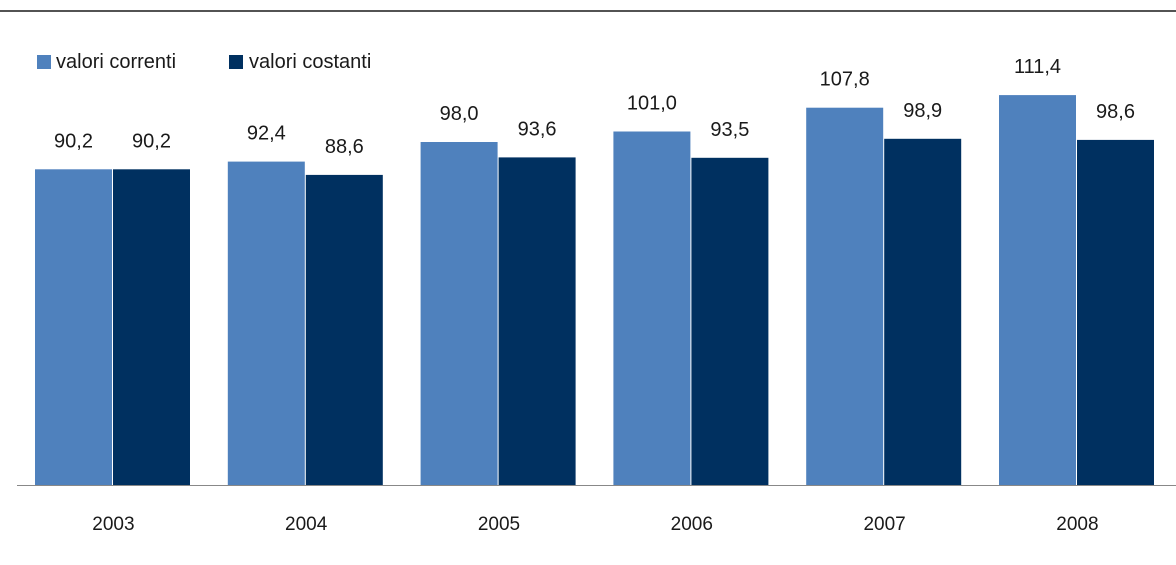 This screenshot has width=1176, height=565. I want to click on data-label-2005-valori-correnti: 98,0, so click(459, 114).